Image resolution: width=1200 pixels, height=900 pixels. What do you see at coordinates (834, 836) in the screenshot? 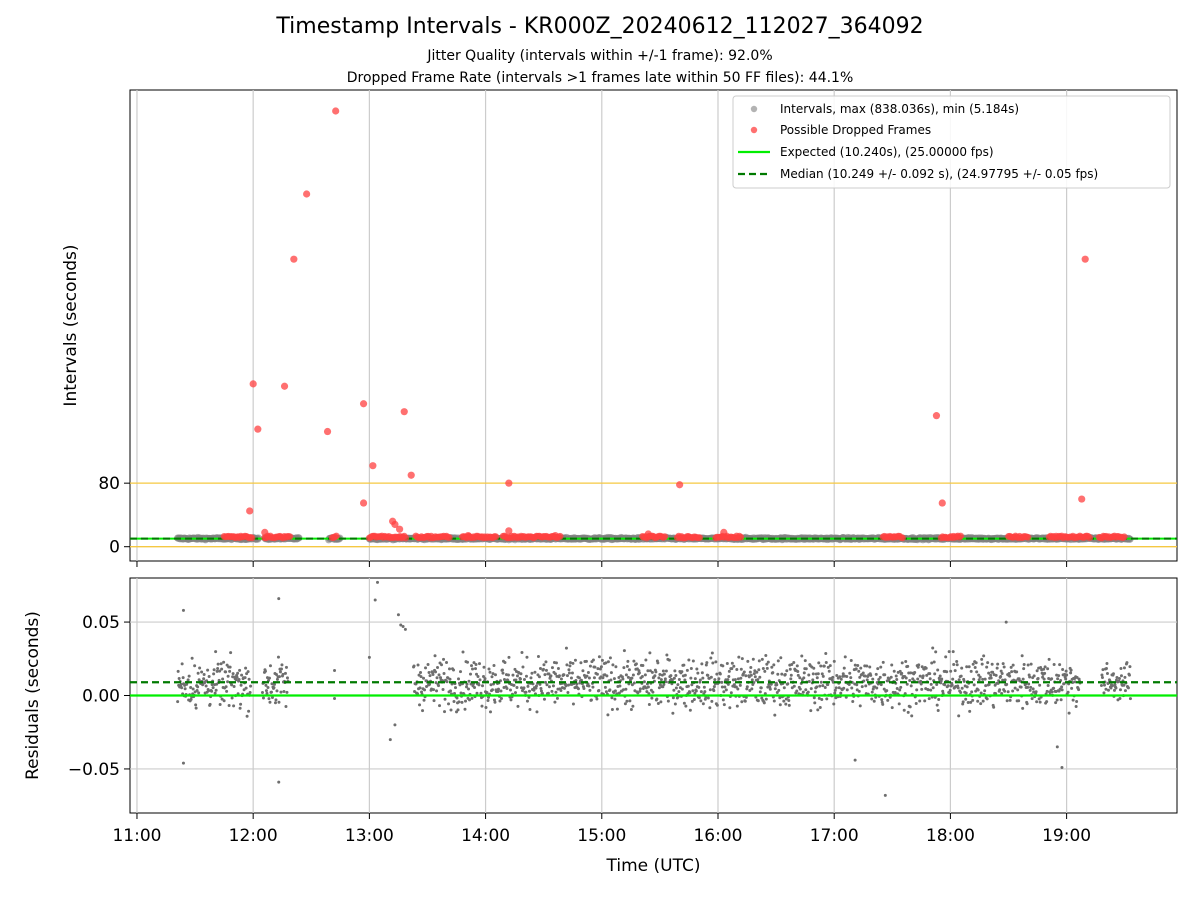
I see `time-x-tick-label-6: 17:00` at bounding box center [834, 836].